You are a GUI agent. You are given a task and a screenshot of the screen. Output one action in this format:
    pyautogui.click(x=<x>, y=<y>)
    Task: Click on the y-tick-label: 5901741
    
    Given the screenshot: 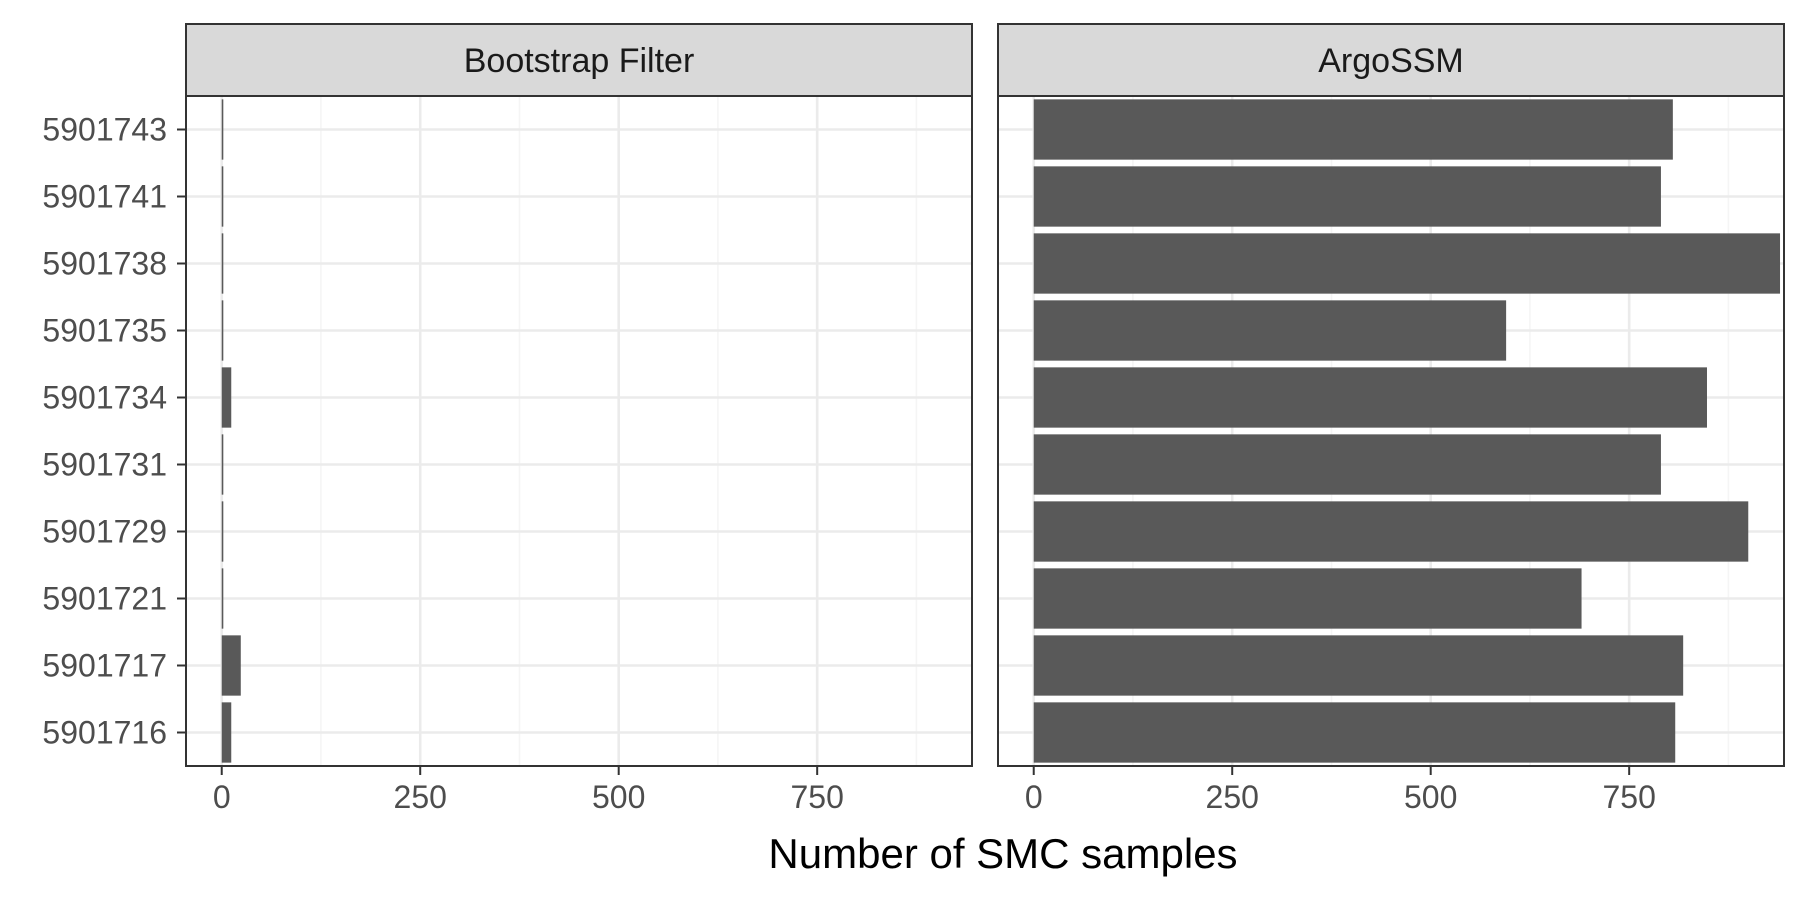 What is the action you would take?
    pyautogui.click(x=104, y=197)
    